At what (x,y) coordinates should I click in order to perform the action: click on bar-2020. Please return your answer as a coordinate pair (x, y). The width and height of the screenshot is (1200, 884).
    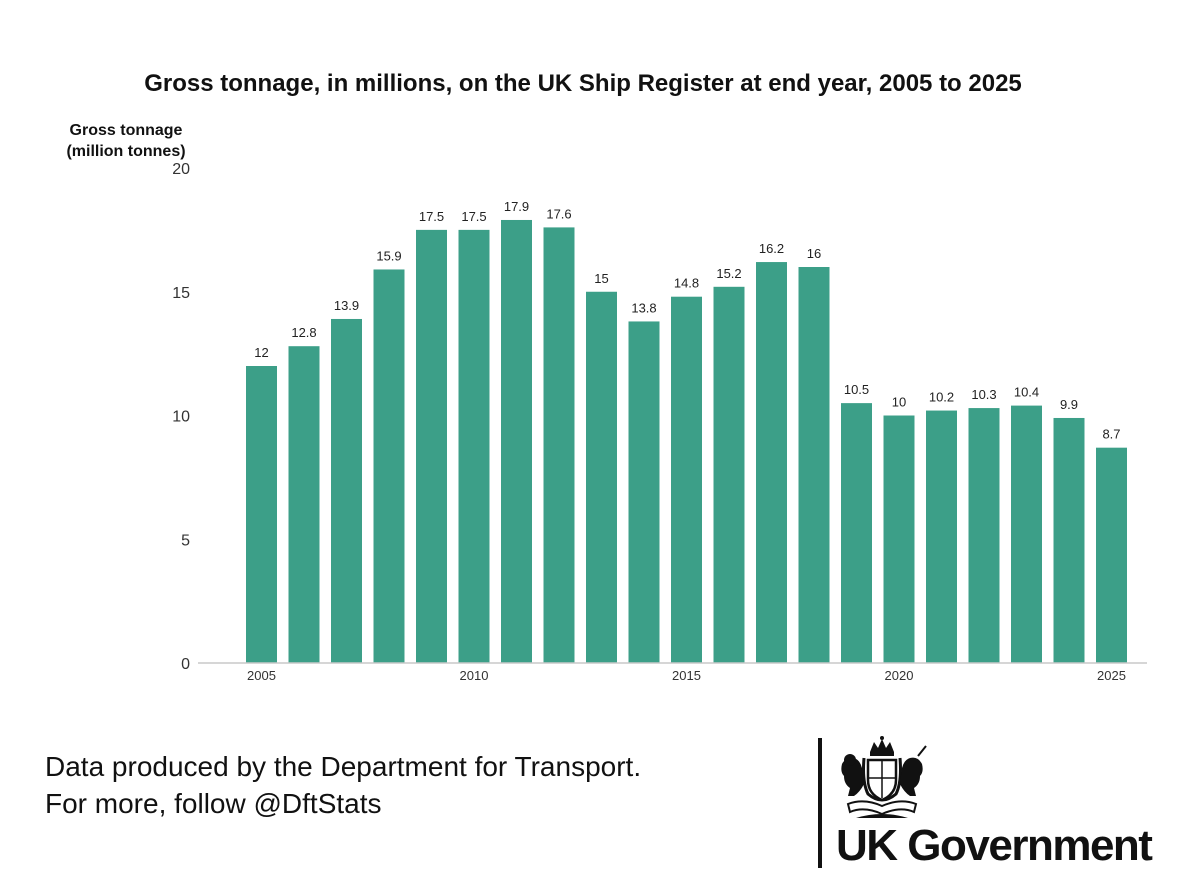
    Looking at the image, I should click on (899, 539).